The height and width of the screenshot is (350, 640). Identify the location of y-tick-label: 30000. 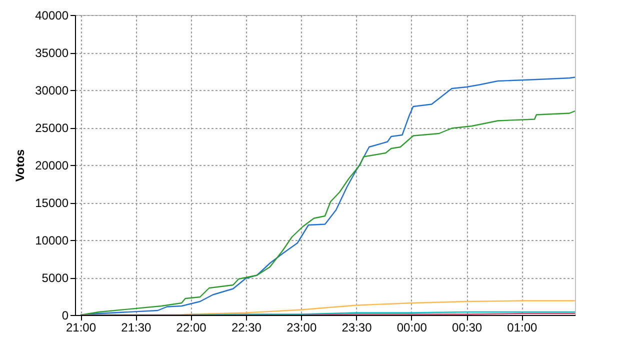
(52, 91).